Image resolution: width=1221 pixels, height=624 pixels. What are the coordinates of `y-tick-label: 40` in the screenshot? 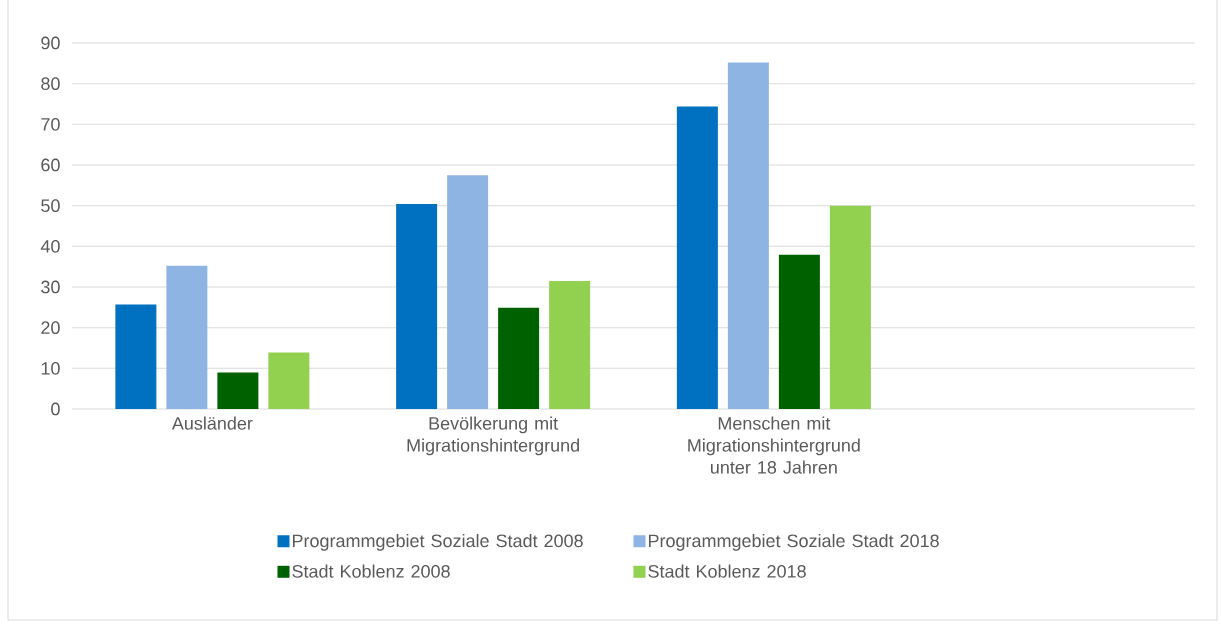 It's located at (50, 246).